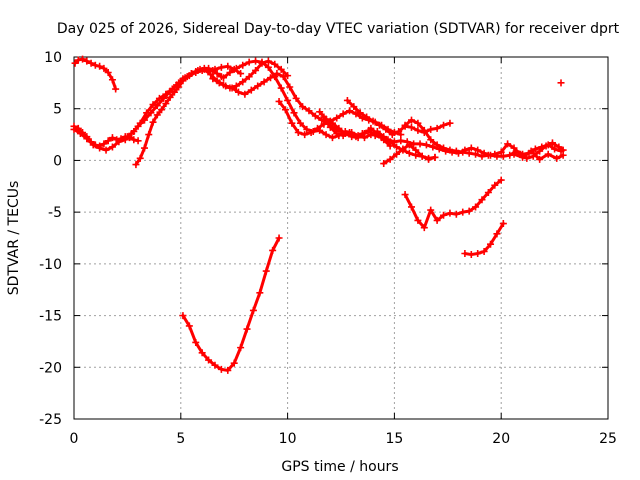  Describe the element at coordinates (339, 467) in the screenshot. I see `x-axis-label: GPS time / hours` at that location.